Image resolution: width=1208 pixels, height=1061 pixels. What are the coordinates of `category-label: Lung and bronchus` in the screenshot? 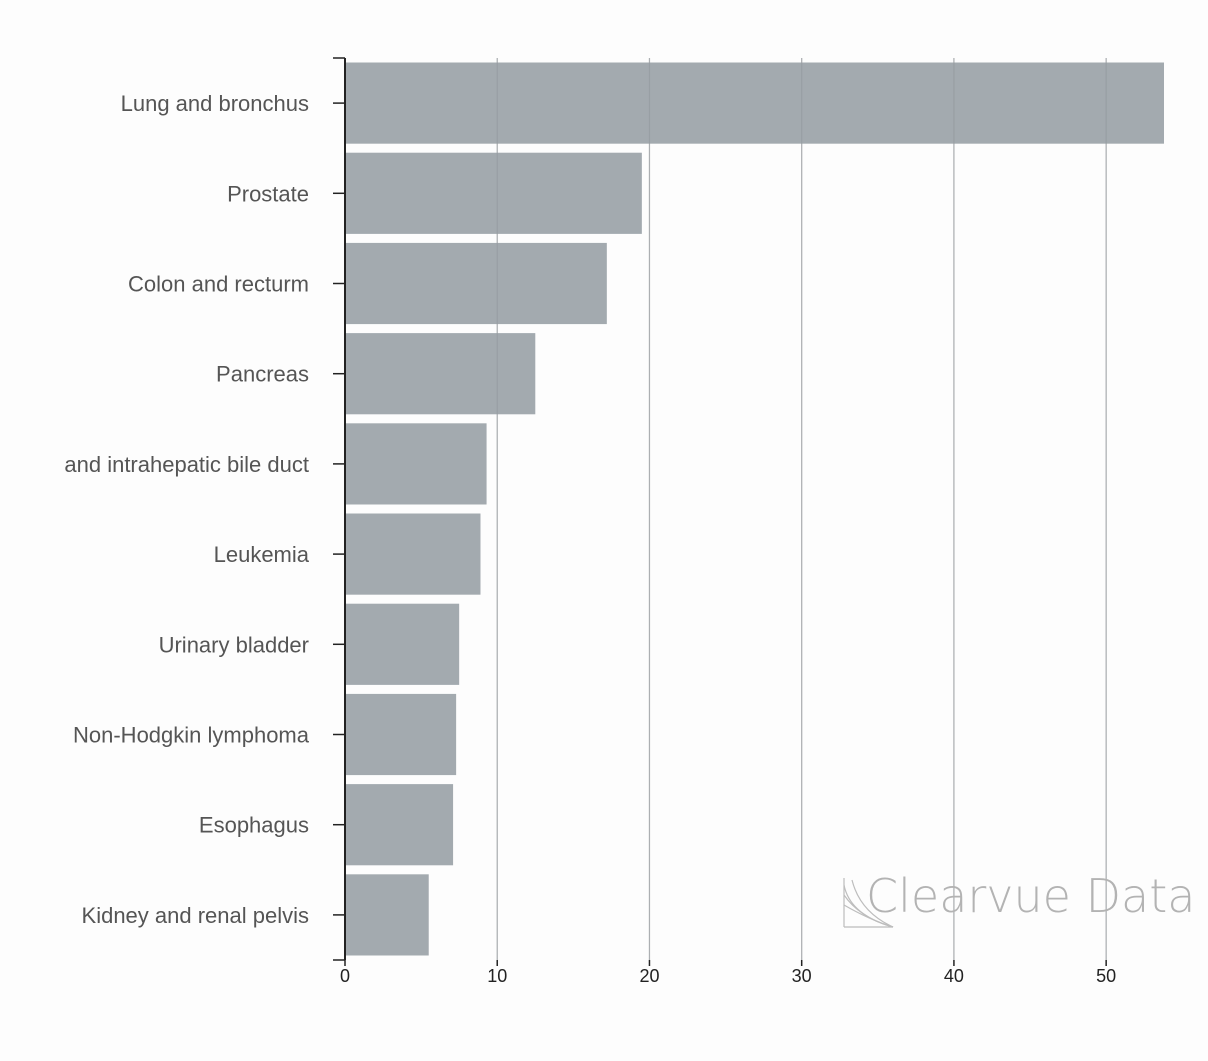 It's located at (215, 103).